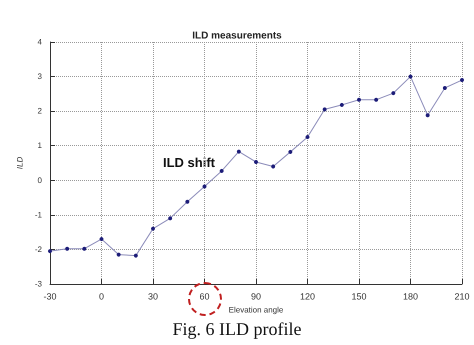  Describe the element at coordinates (40, 180) in the screenshot. I see `y-tick-label: 0` at that location.